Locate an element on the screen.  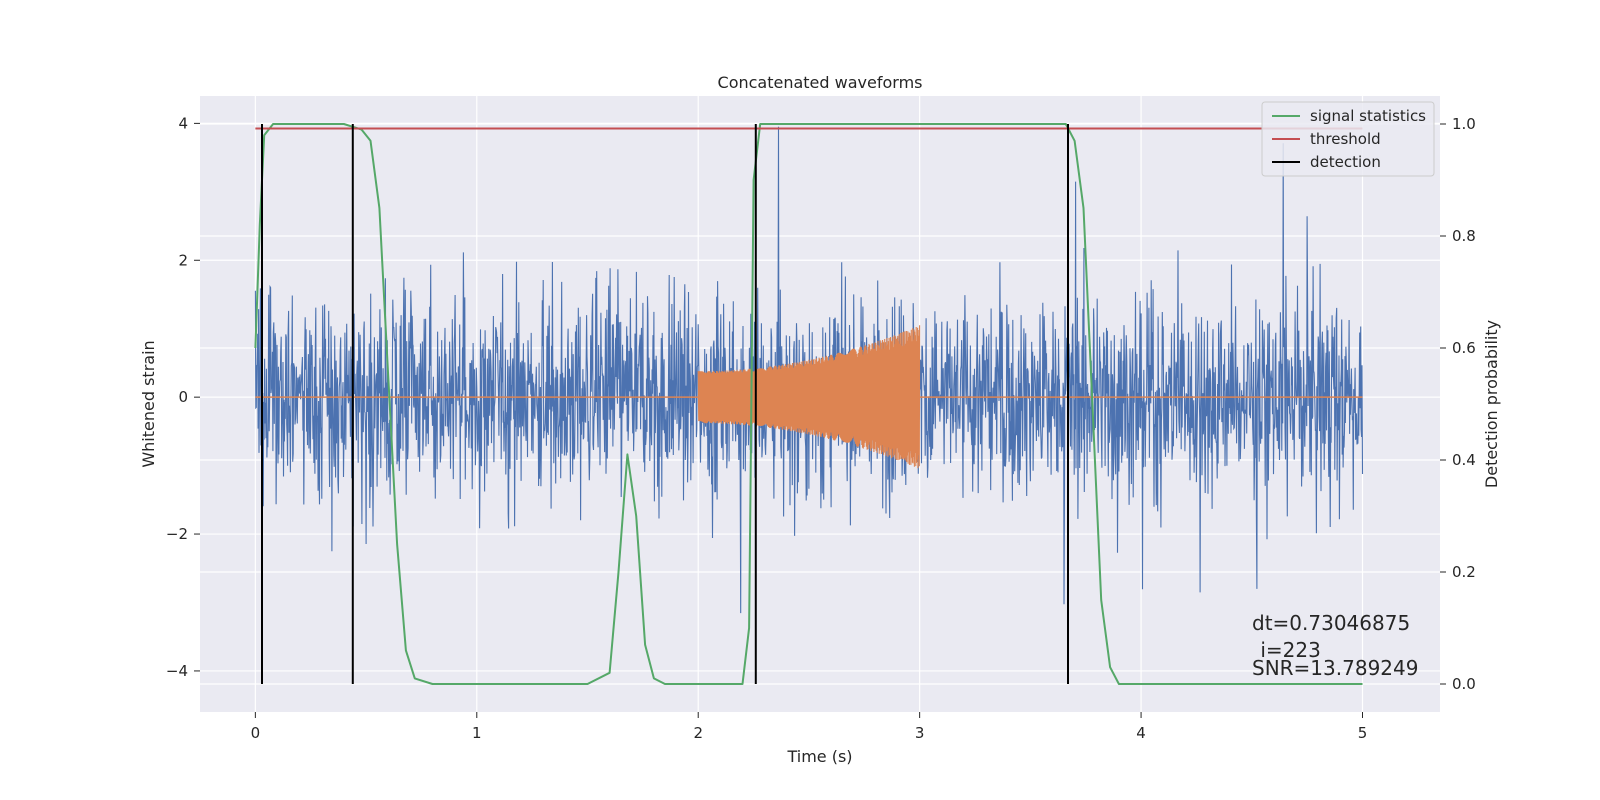
legend-label-detection: detection is located at coordinates (1345, 162).